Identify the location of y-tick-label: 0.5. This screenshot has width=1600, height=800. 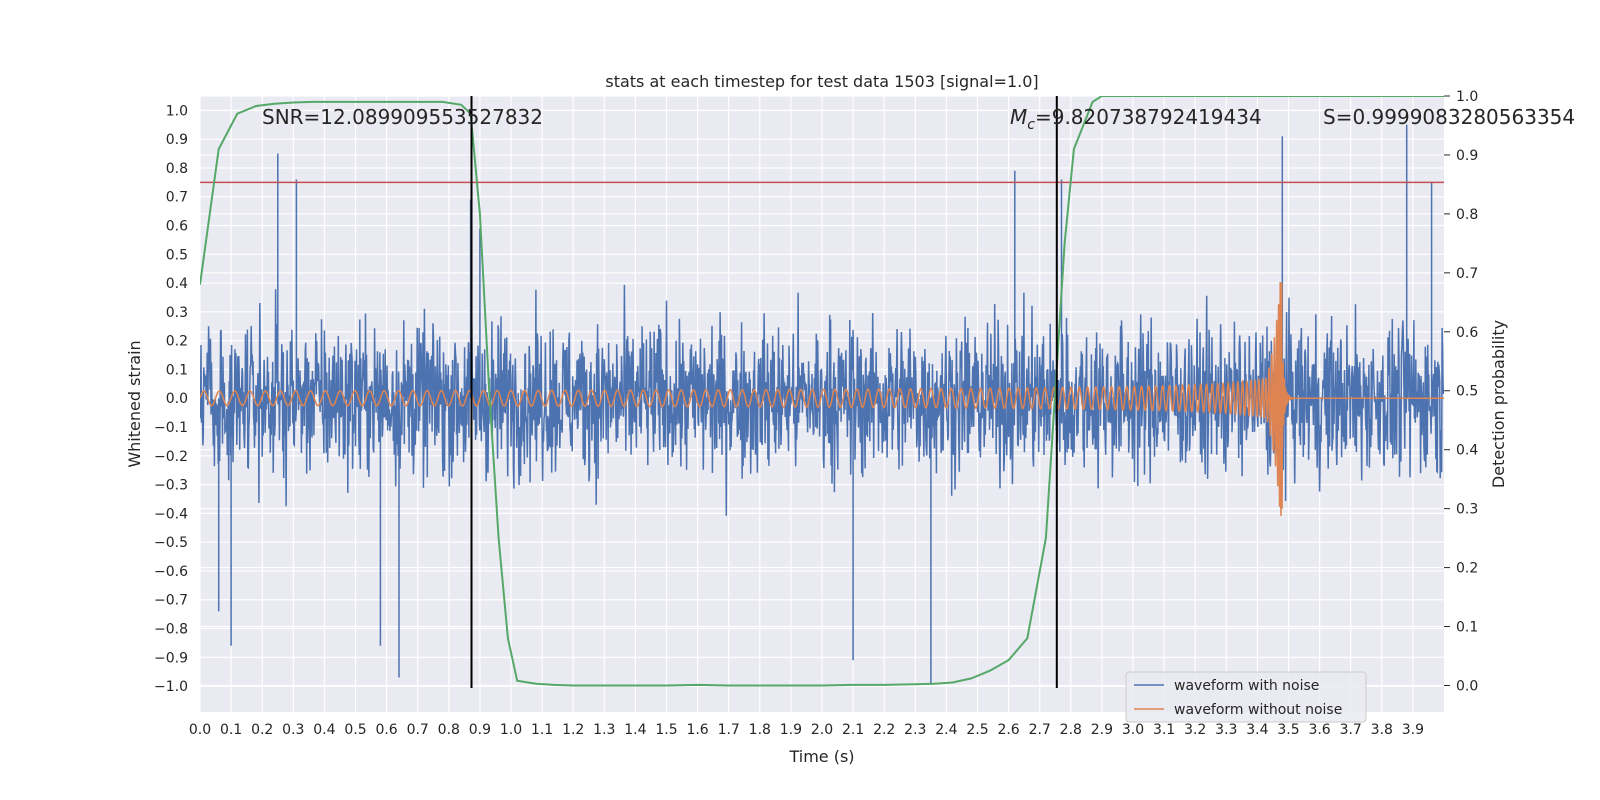
(177, 255).